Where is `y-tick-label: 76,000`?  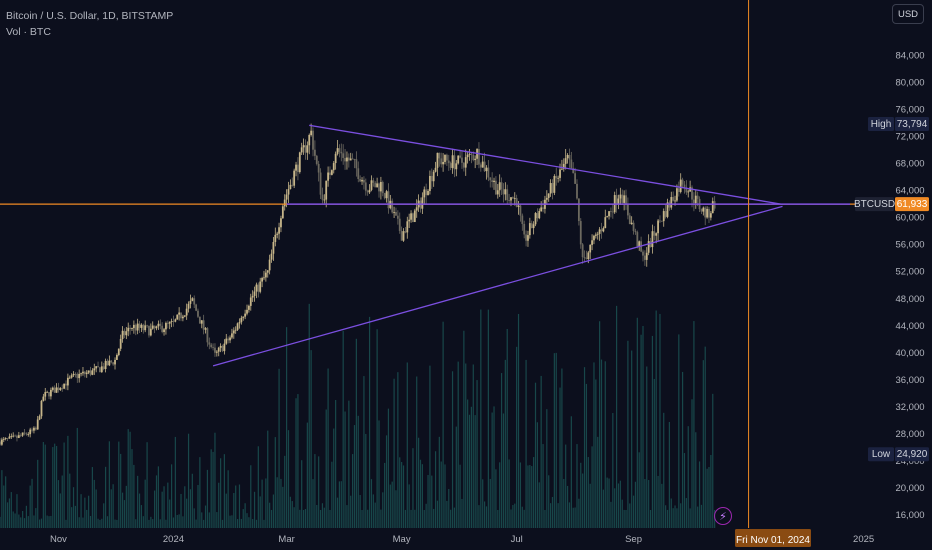
y-tick-label: 76,000 is located at coordinates (909, 110).